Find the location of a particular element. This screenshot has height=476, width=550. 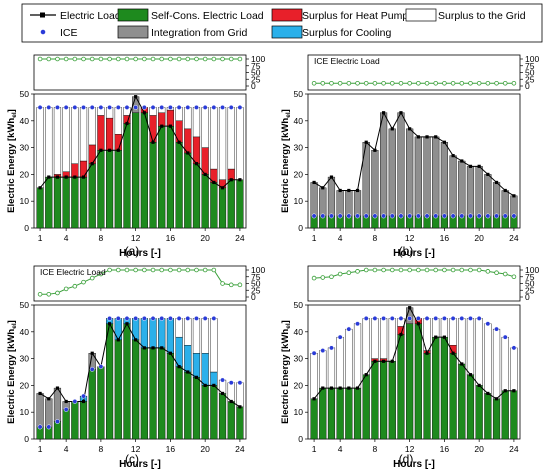

legend-item-self_cons: Self-Cons. Electric Load is located at coordinates (190, 15).